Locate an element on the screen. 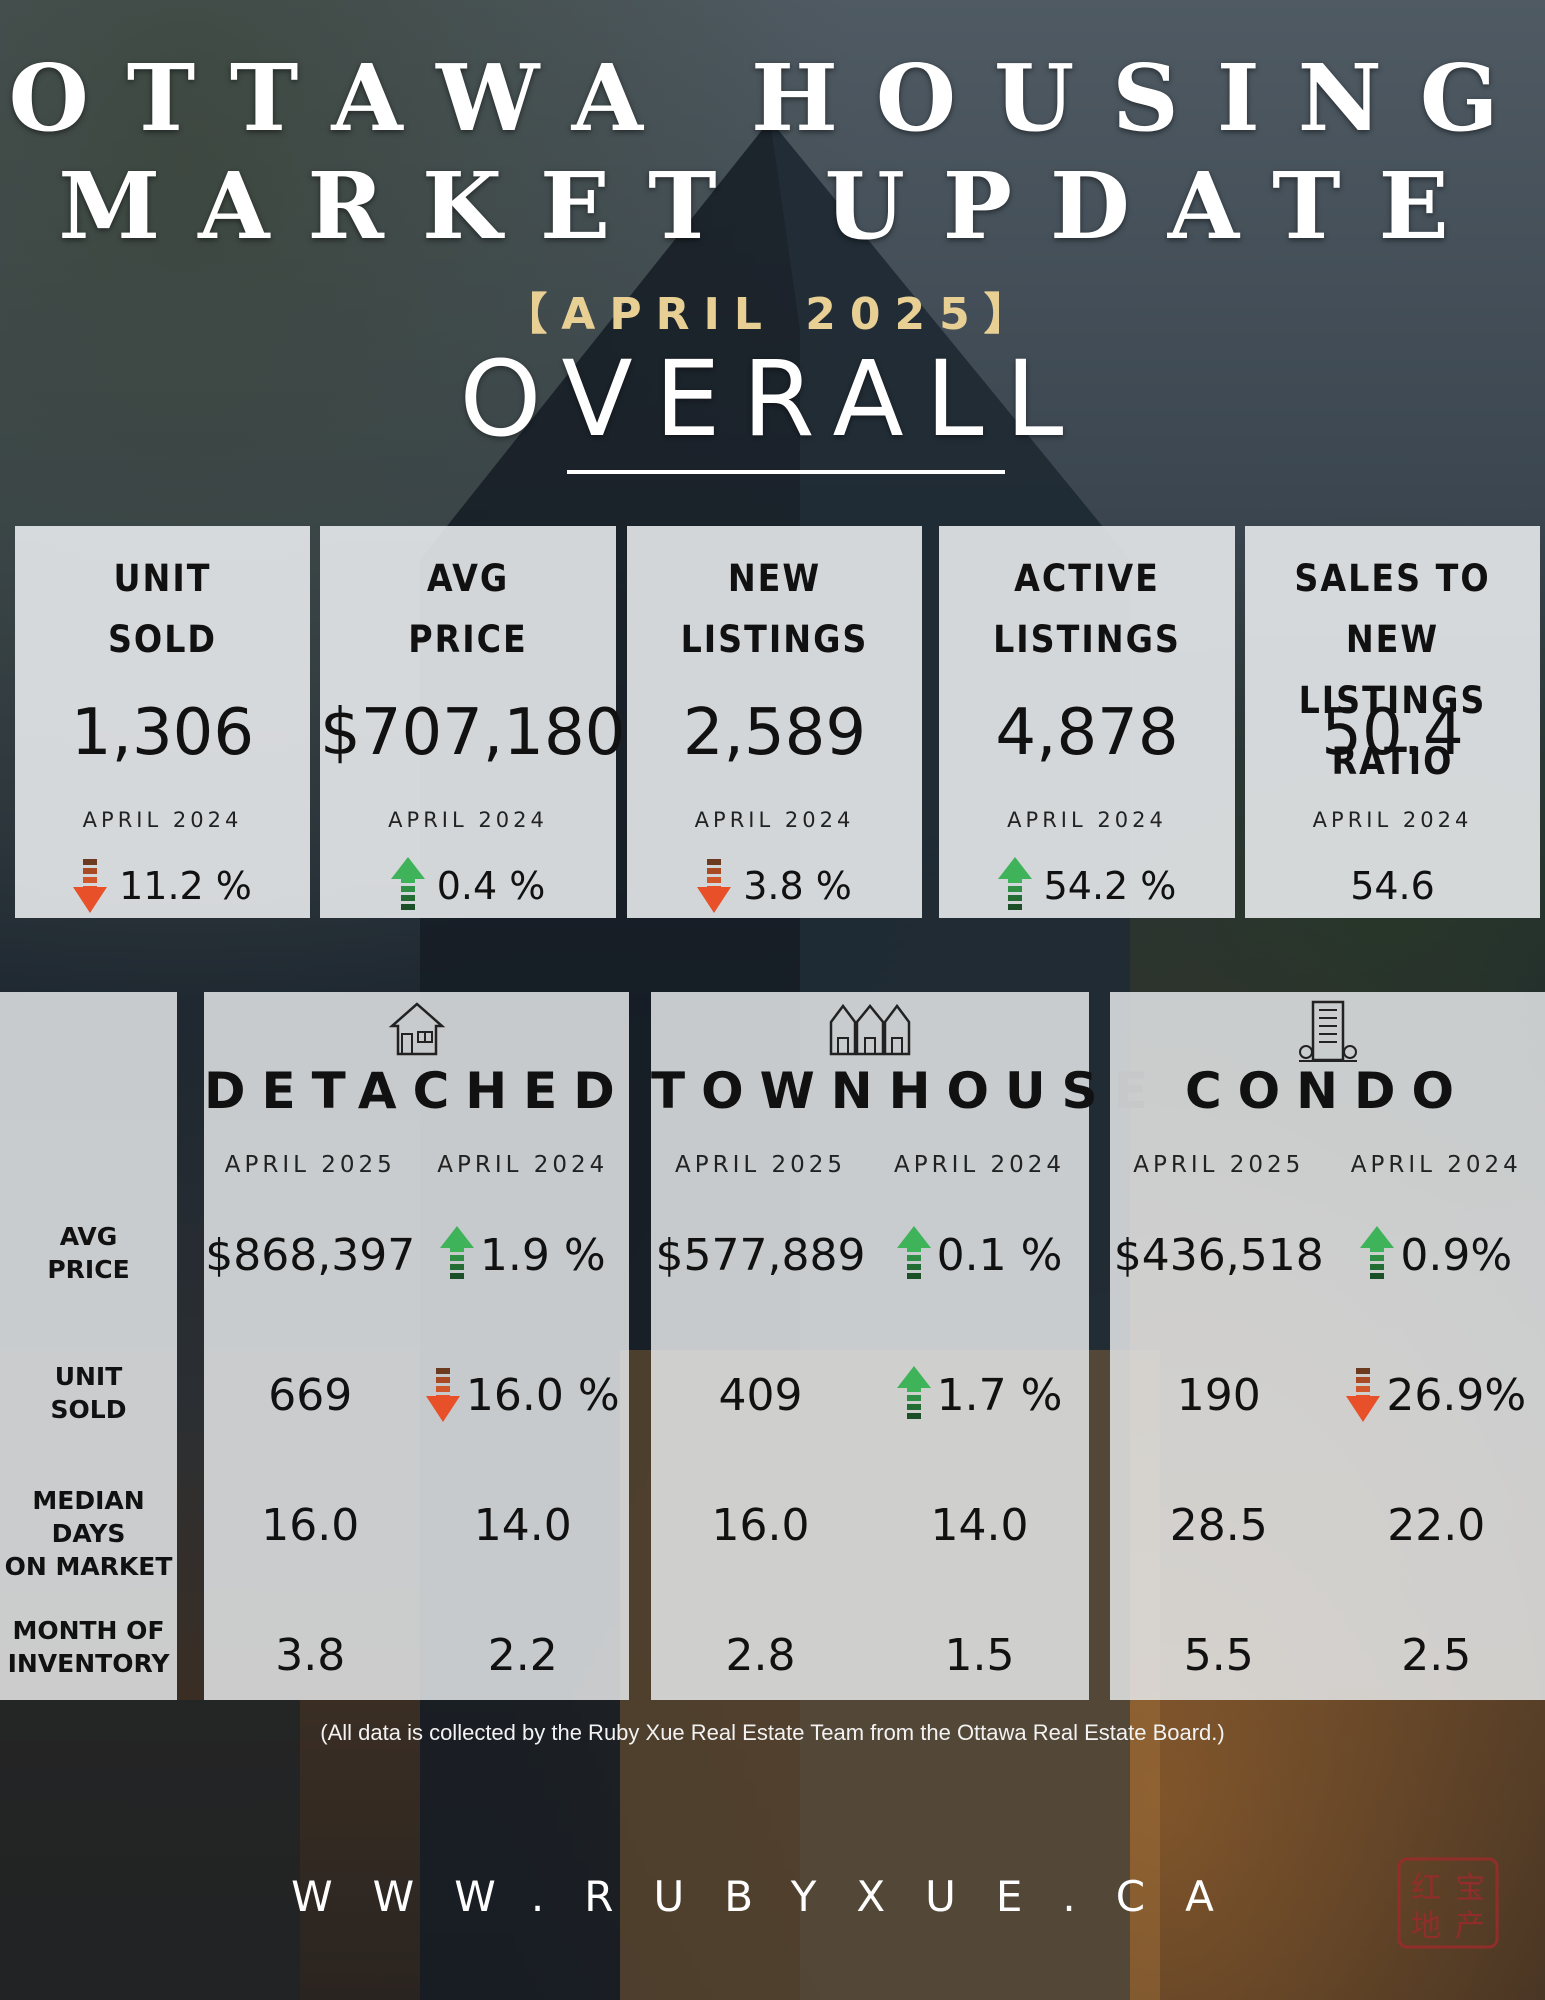 Image resolution: width=1545 pixels, height=2000 pixels. avg-price-text: $868,397 is located at coordinates (310, 1255).